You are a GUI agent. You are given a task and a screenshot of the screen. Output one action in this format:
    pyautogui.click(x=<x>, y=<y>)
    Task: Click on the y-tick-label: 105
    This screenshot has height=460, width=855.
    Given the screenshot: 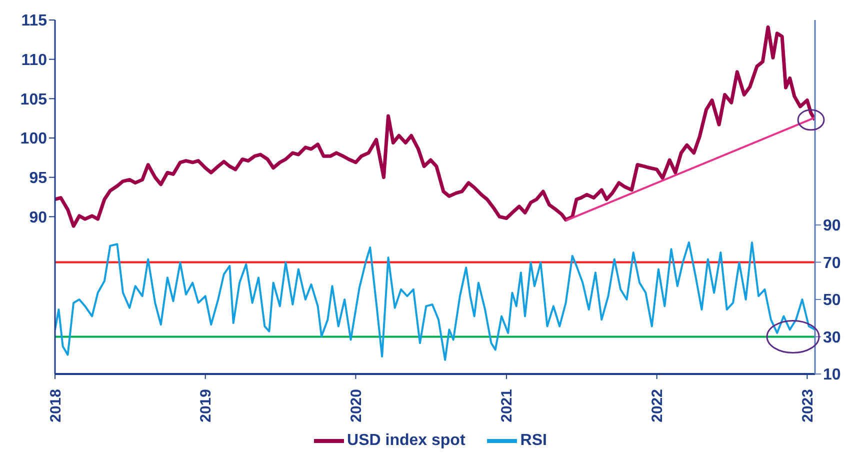 What is the action you would take?
    pyautogui.click(x=34, y=99)
    